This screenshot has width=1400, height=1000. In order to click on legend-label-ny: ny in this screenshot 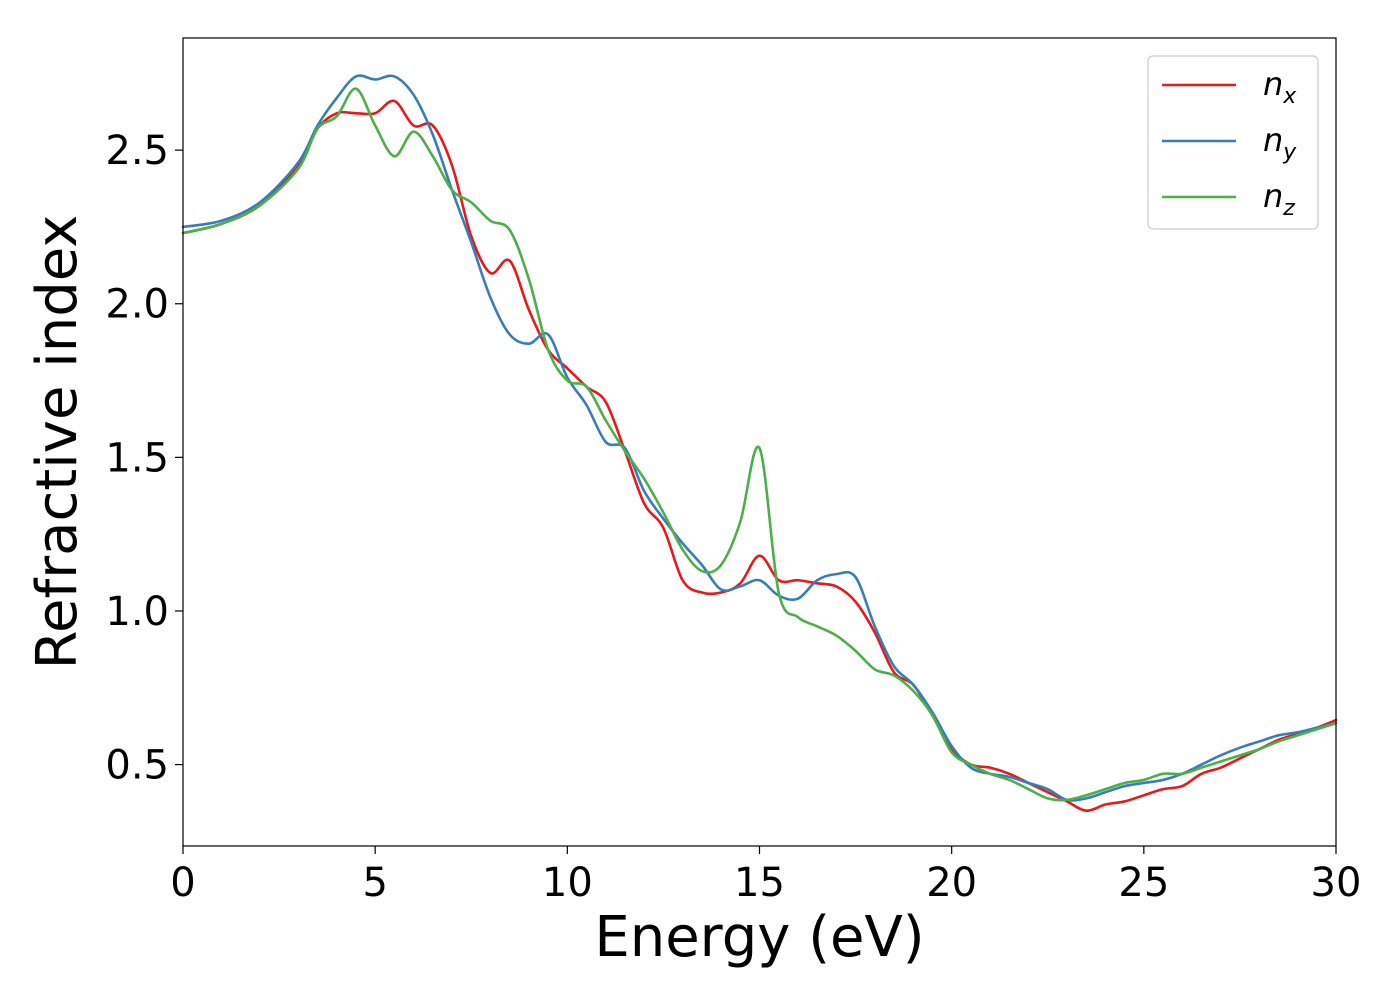, I will do `click(1280, 143)`.